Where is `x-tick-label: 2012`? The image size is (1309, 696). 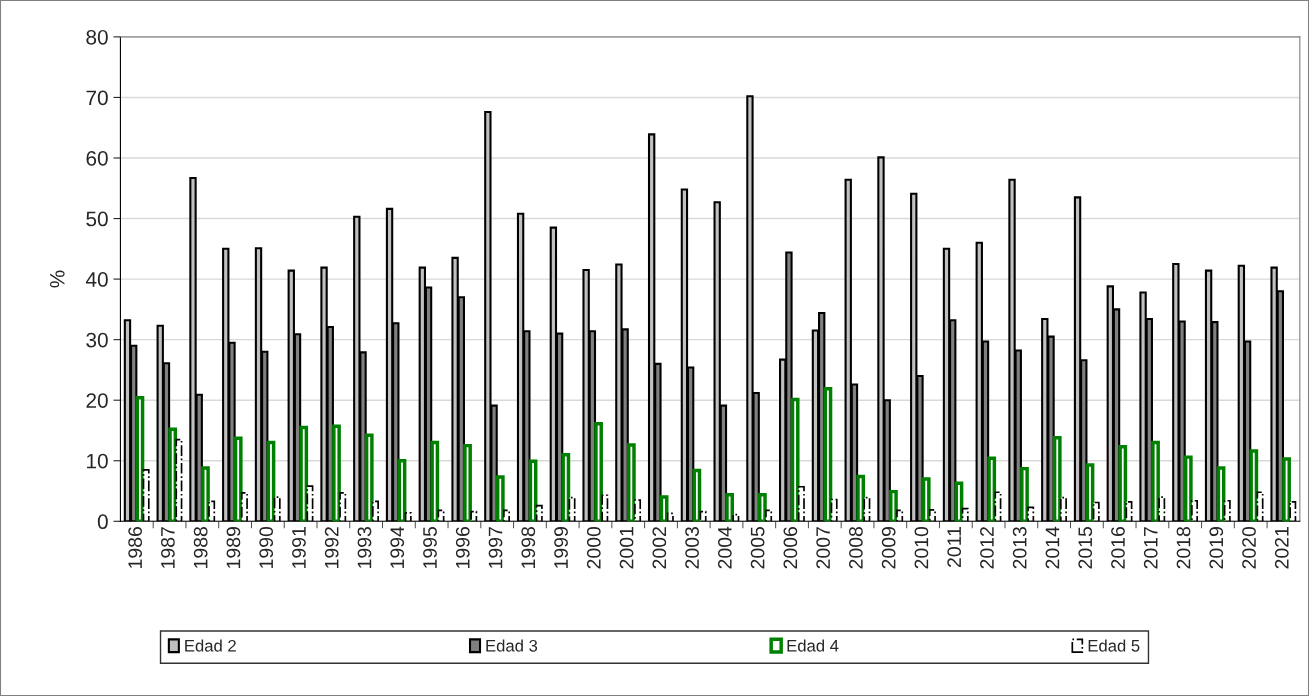
x-tick-label: 2012 is located at coordinates (987, 548).